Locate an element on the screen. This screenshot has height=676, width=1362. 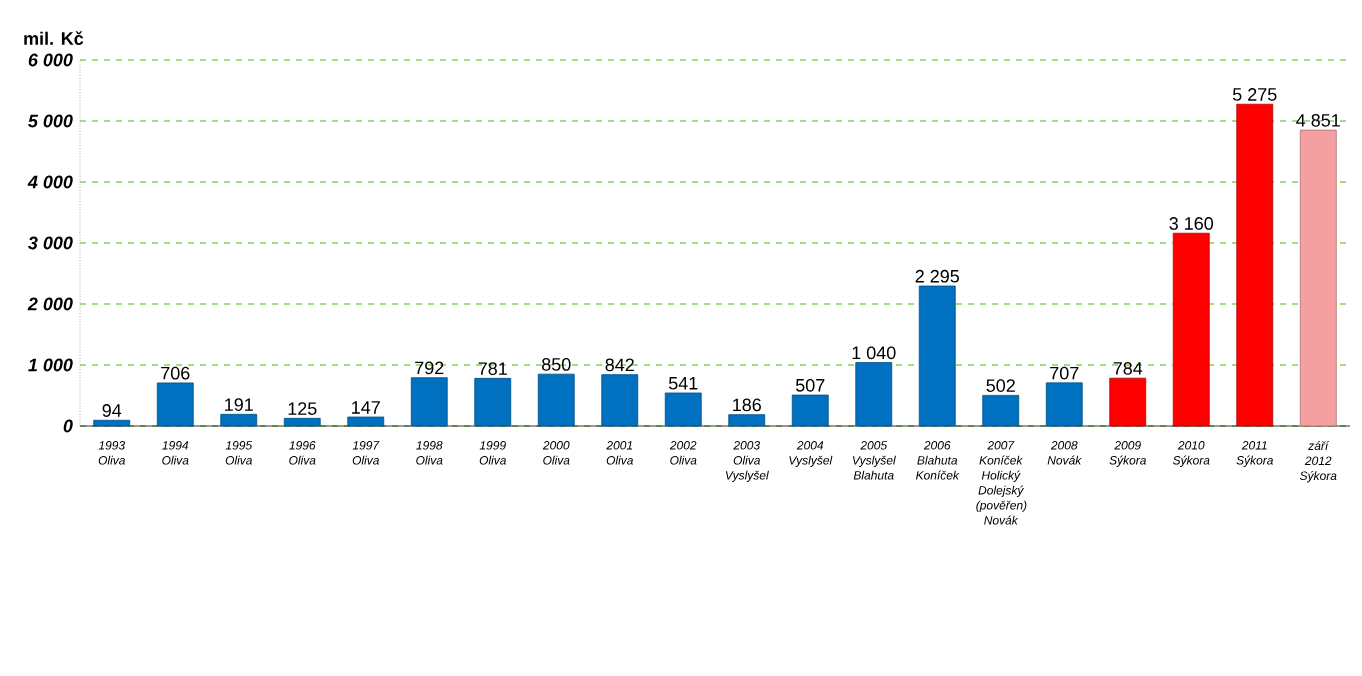
data-label: 792 is located at coordinates (429, 368).